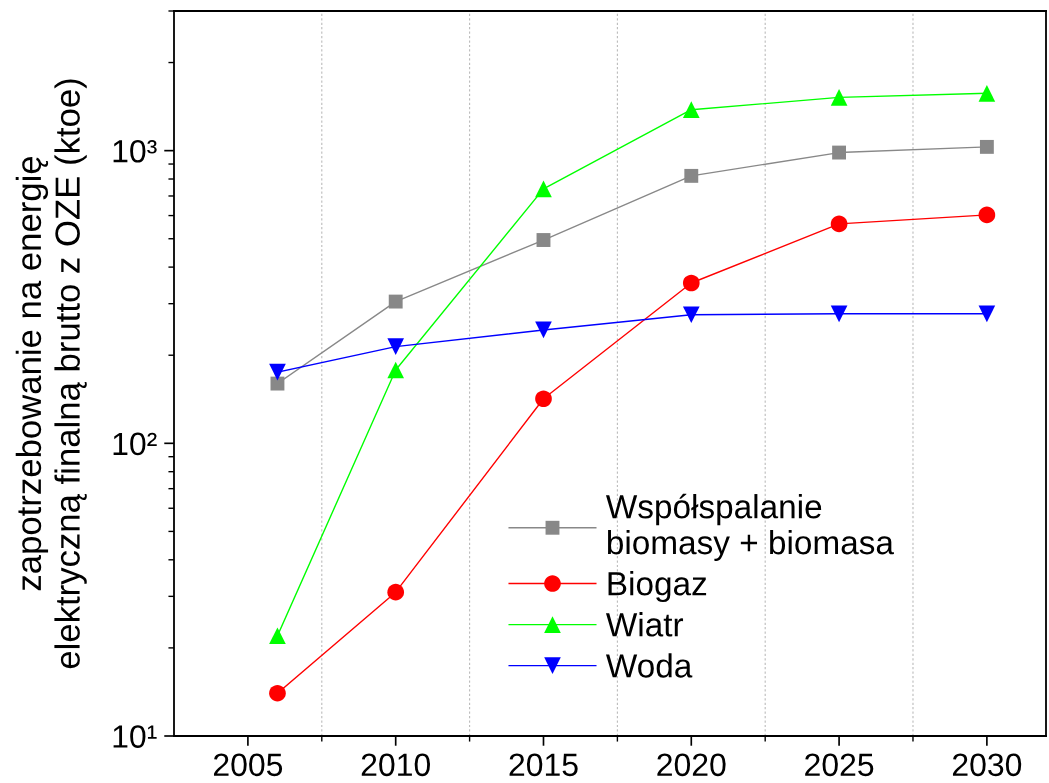 Image resolution: width=1049 pixels, height=783 pixels. I want to click on x-tick-label: 2005, so click(248, 765).